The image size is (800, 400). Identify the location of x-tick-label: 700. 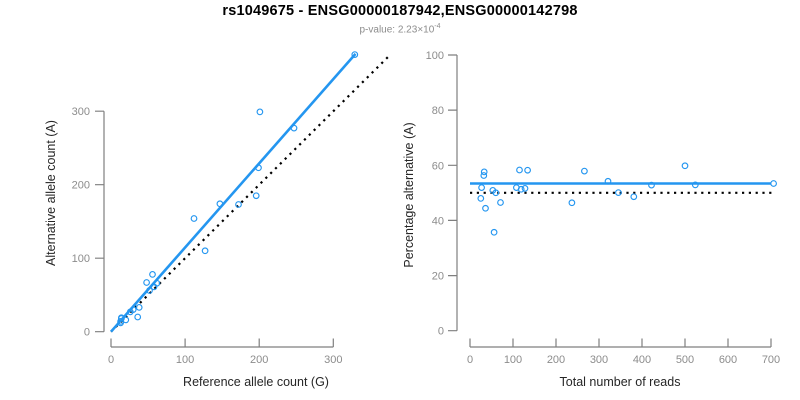
(771, 360).